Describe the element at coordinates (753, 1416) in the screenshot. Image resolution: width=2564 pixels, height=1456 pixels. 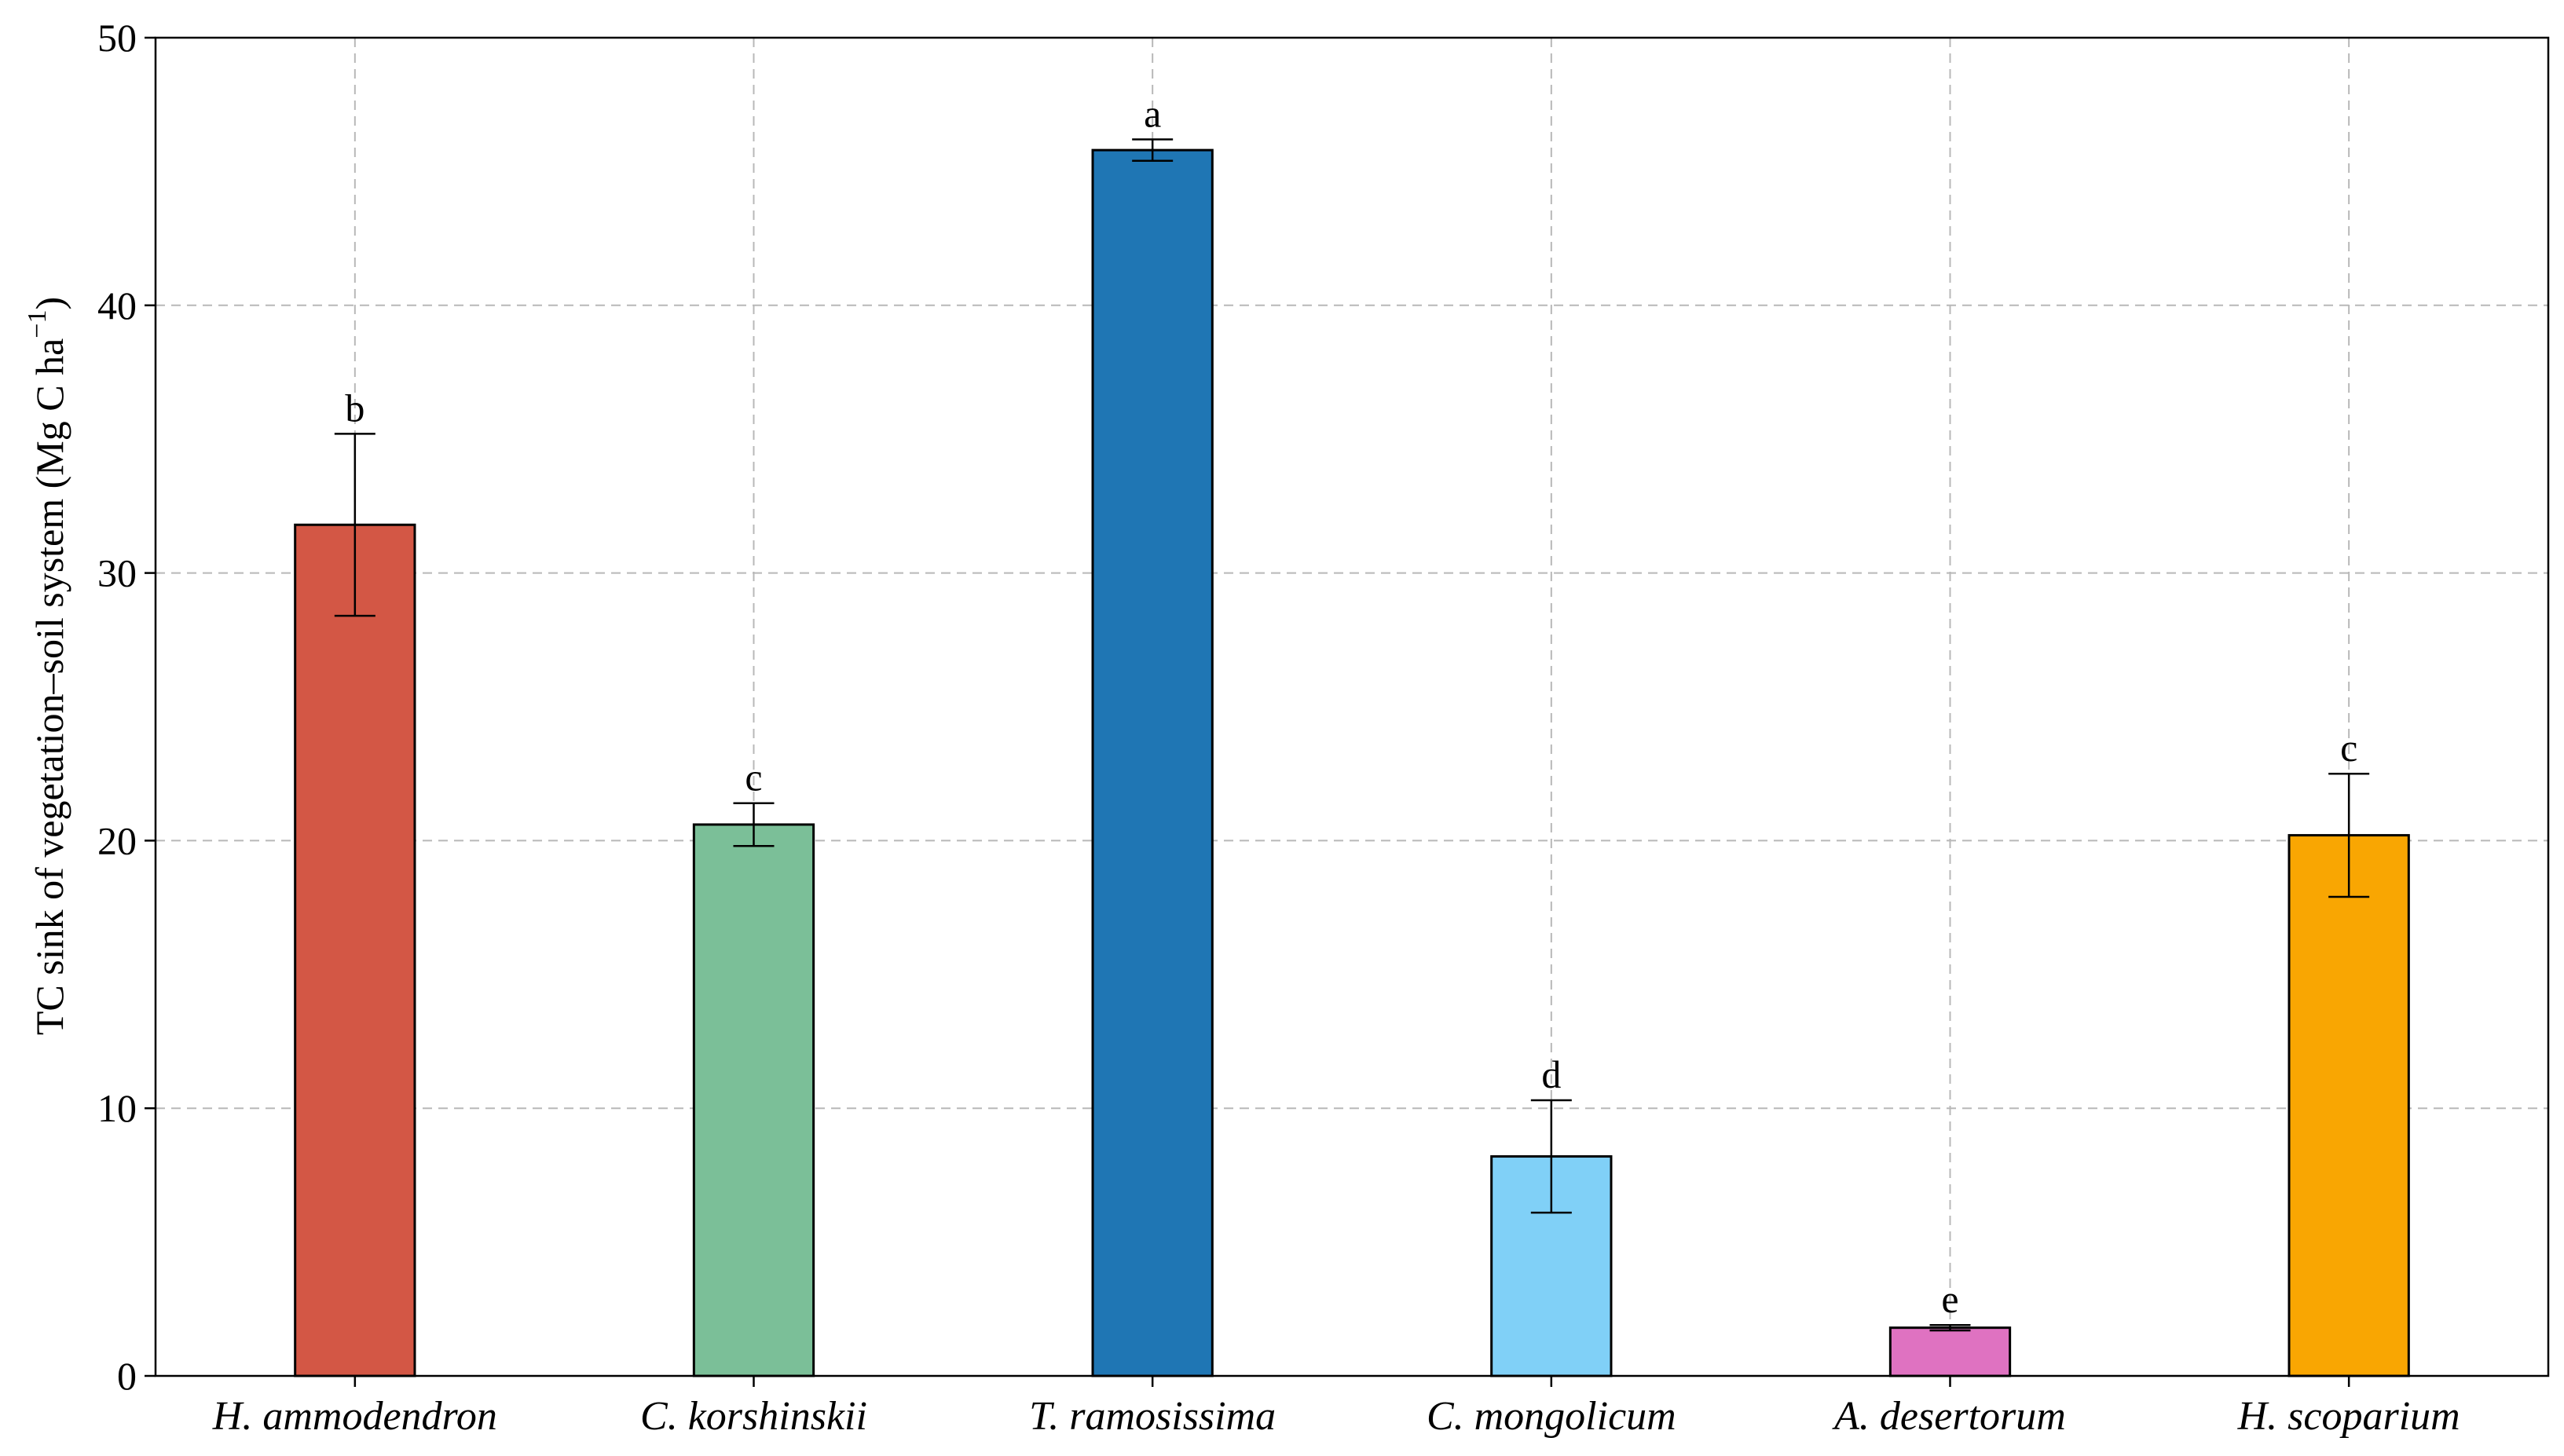
I see `x-tick-label: C. korshinskii` at that location.